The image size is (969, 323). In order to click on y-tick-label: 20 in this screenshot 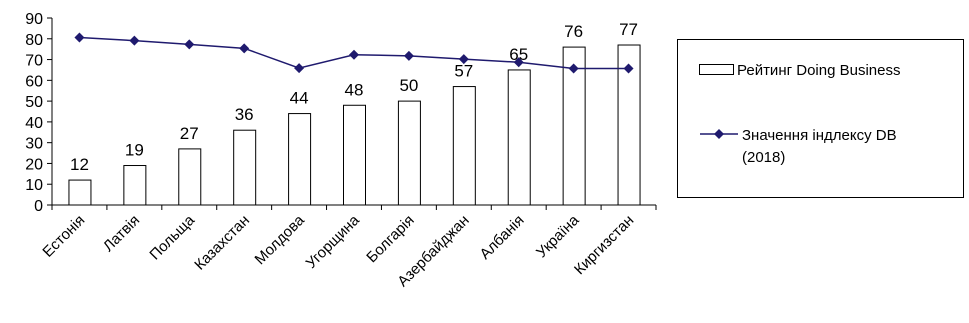, I will do `click(34, 164)`.